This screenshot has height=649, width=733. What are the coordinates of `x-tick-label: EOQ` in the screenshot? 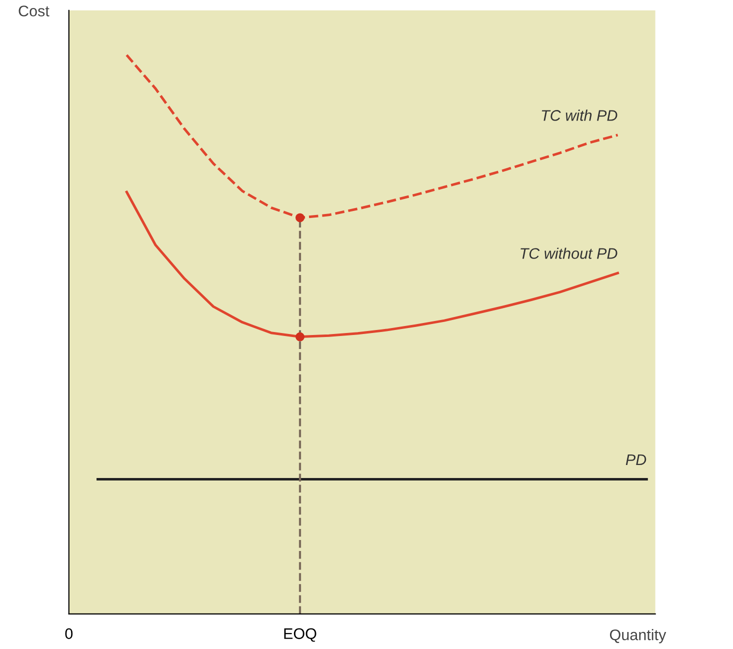 It's located at (300, 635).